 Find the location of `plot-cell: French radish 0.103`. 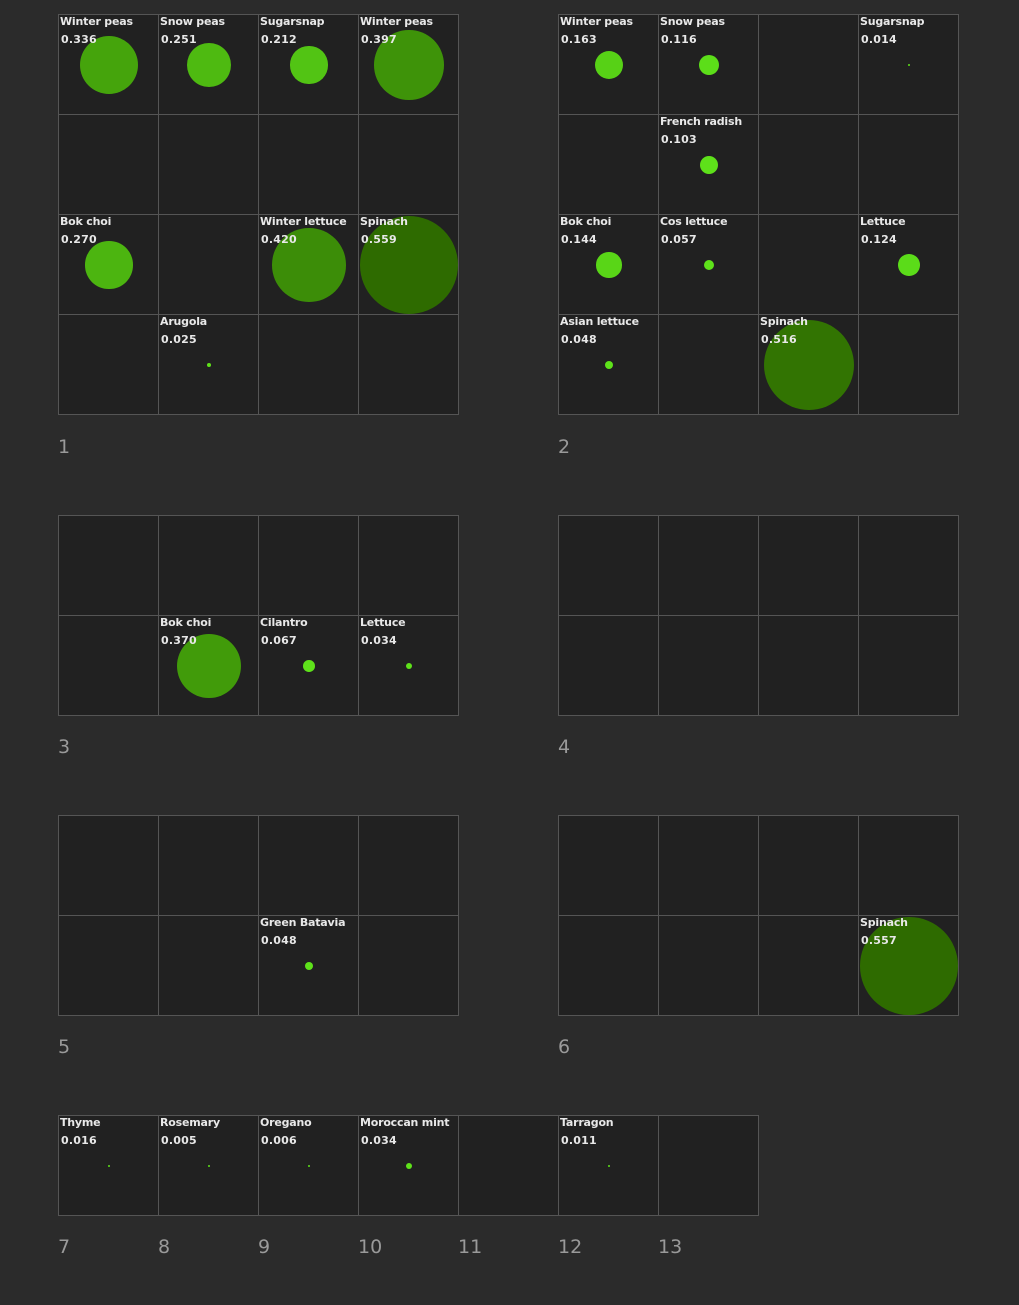

plot-cell: French radish 0.103 is located at coordinates (709, 165).